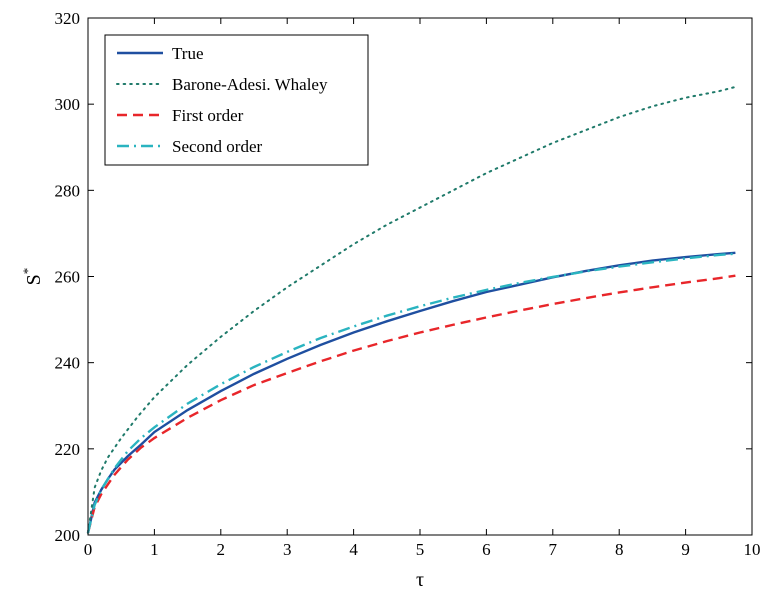  I want to click on y-tick-label: 260, so click(68, 277).